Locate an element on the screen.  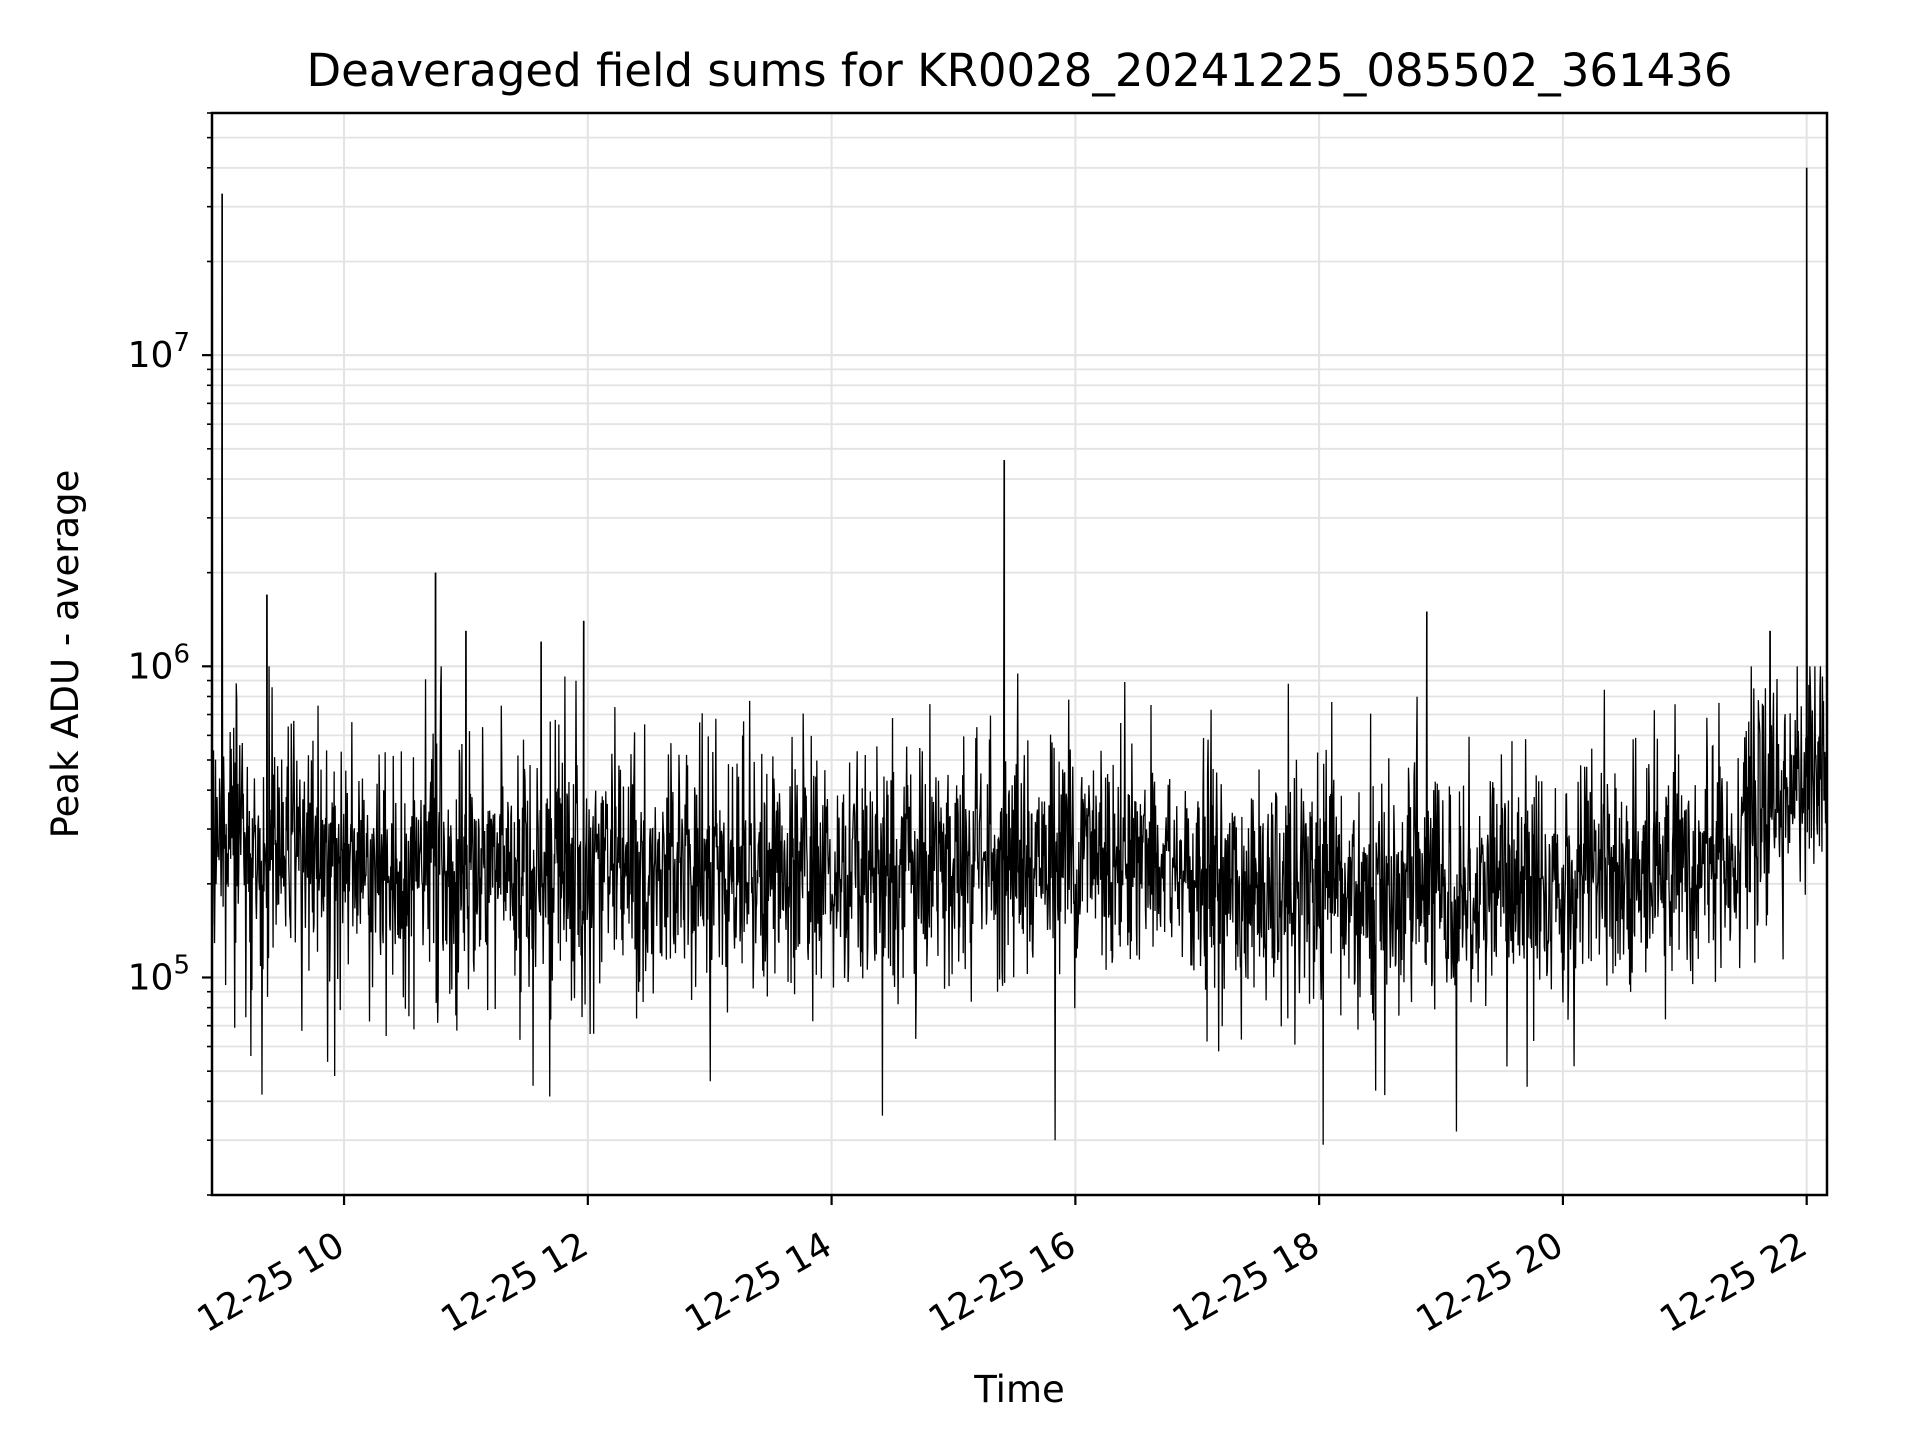
x-tick-label: 12-25 20 is located at coordinates (1490, 1282).